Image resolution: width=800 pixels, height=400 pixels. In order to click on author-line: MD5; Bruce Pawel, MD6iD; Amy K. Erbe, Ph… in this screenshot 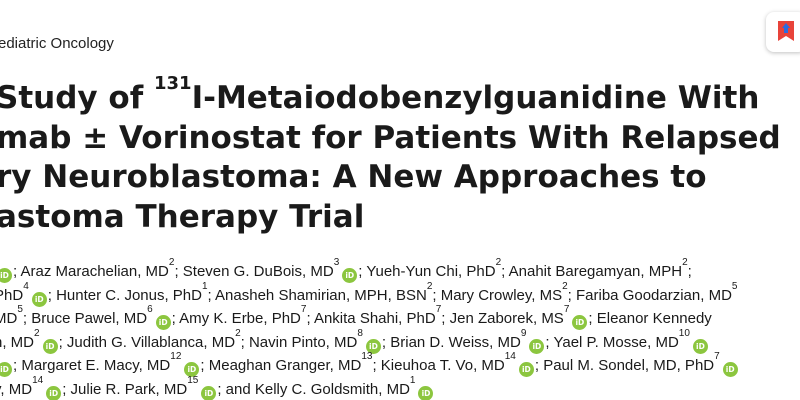, I will do `click(369, 318)`.